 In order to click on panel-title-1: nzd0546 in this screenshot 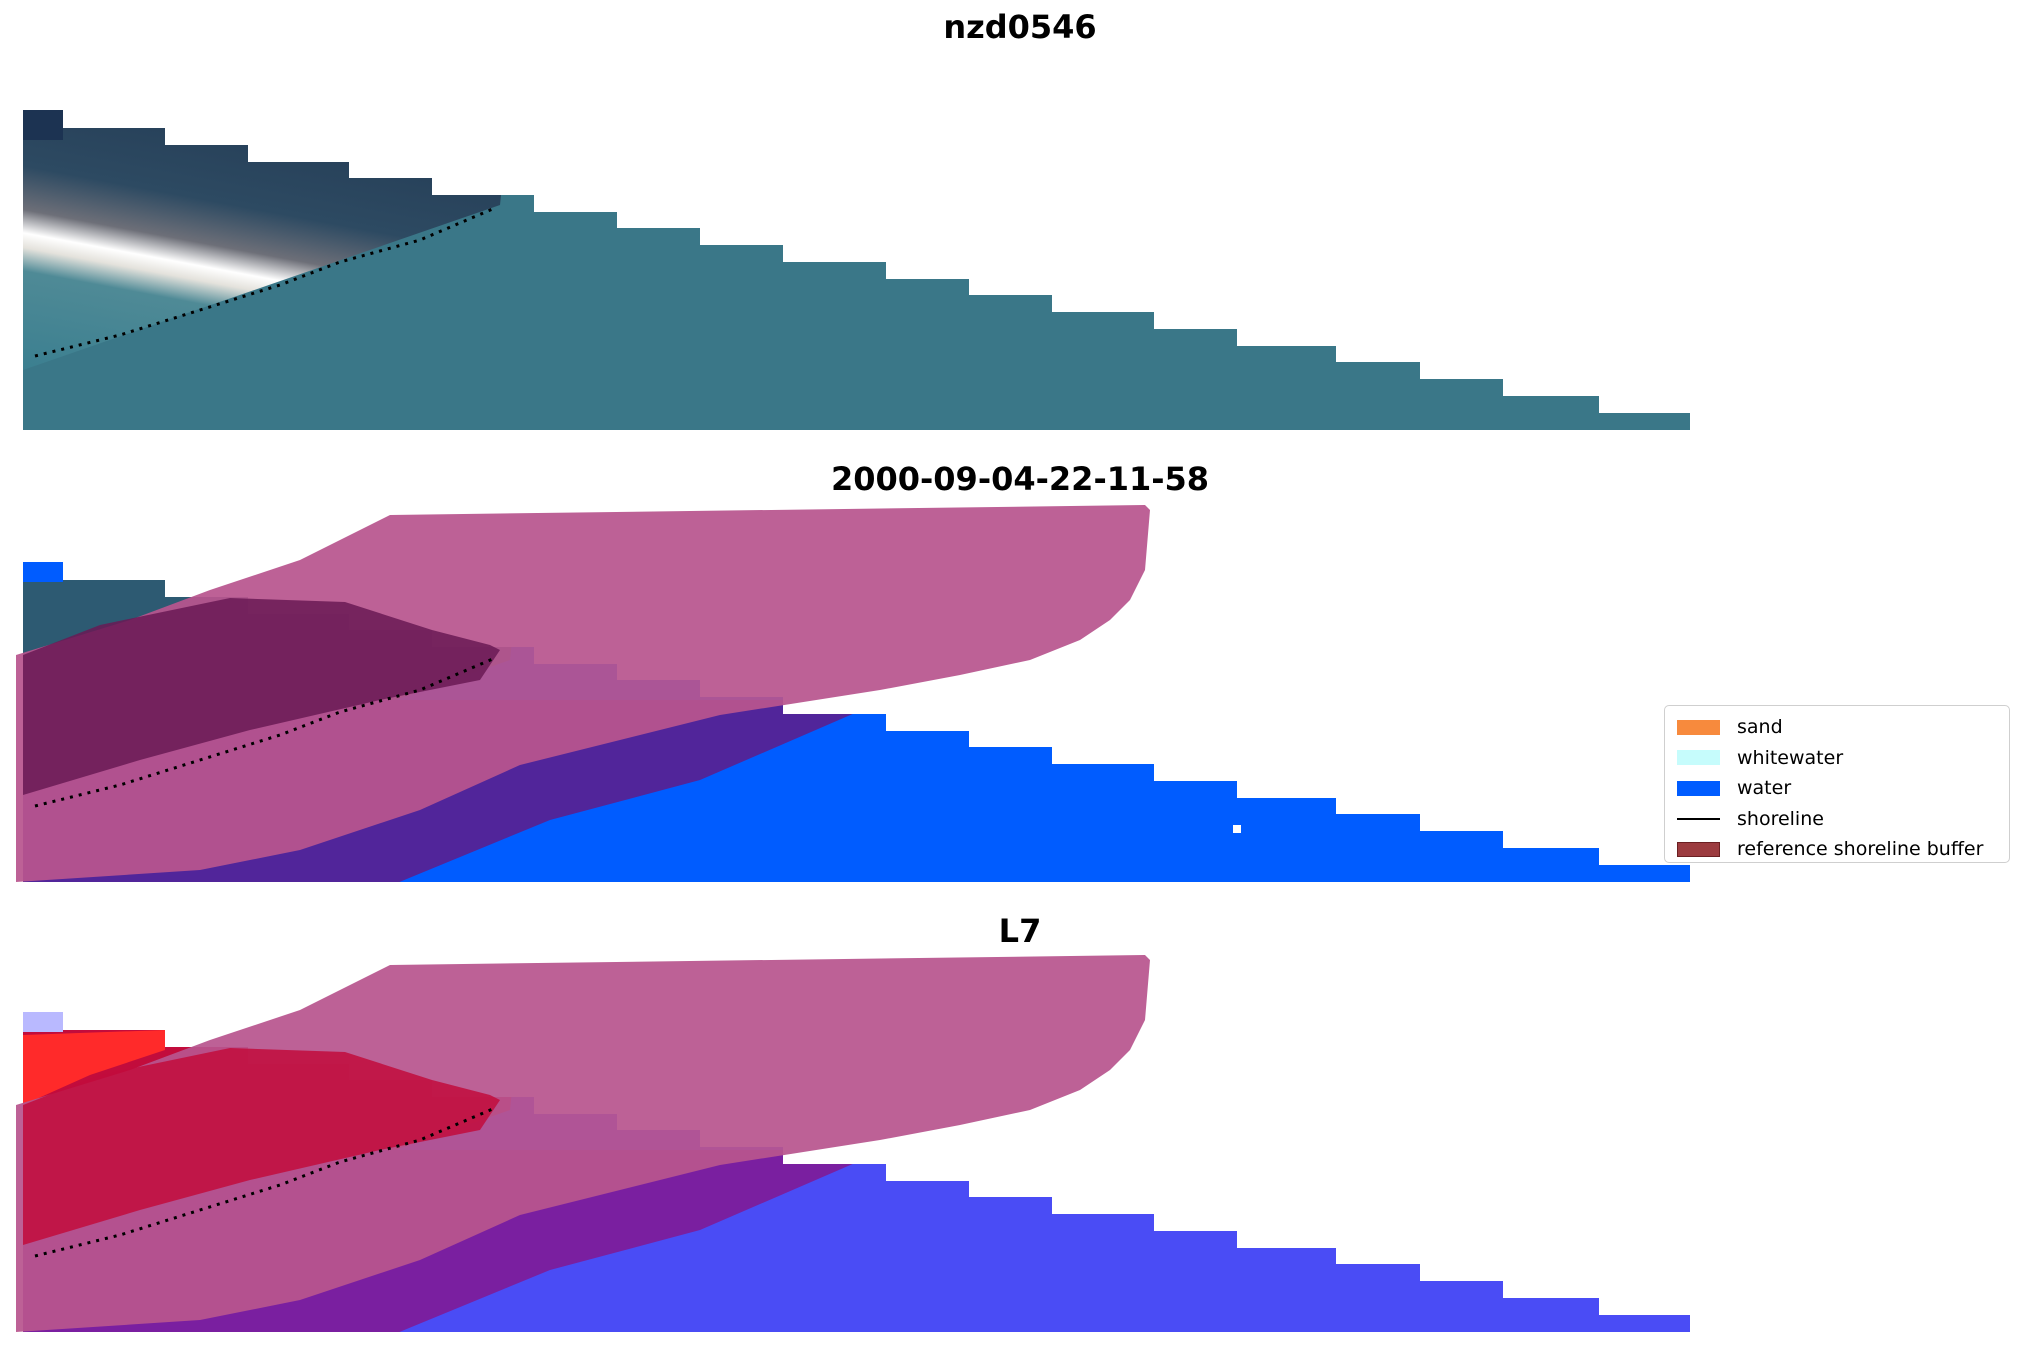, I will do `click(1020, 27)`.